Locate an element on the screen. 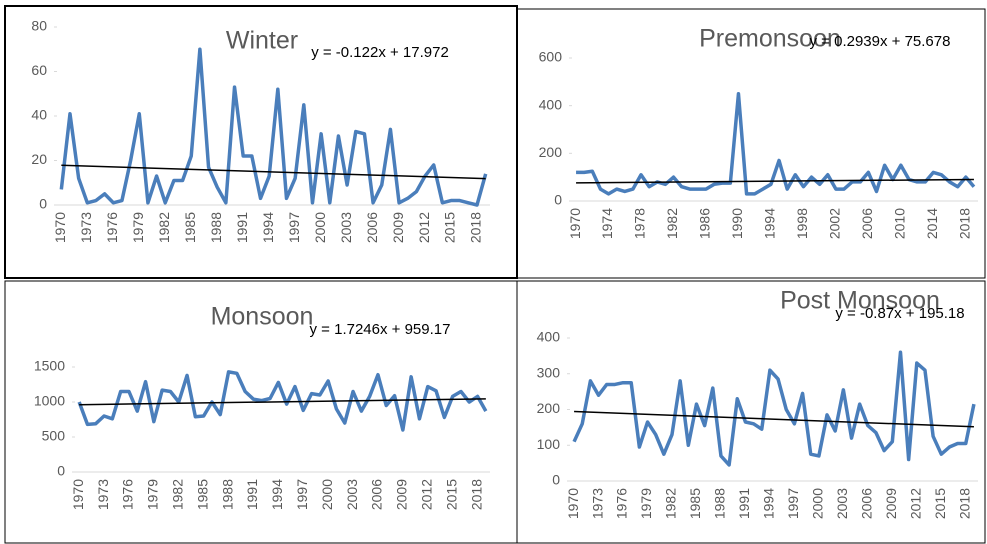  y-tick-label: 300 is located at coordinates (549, 372).